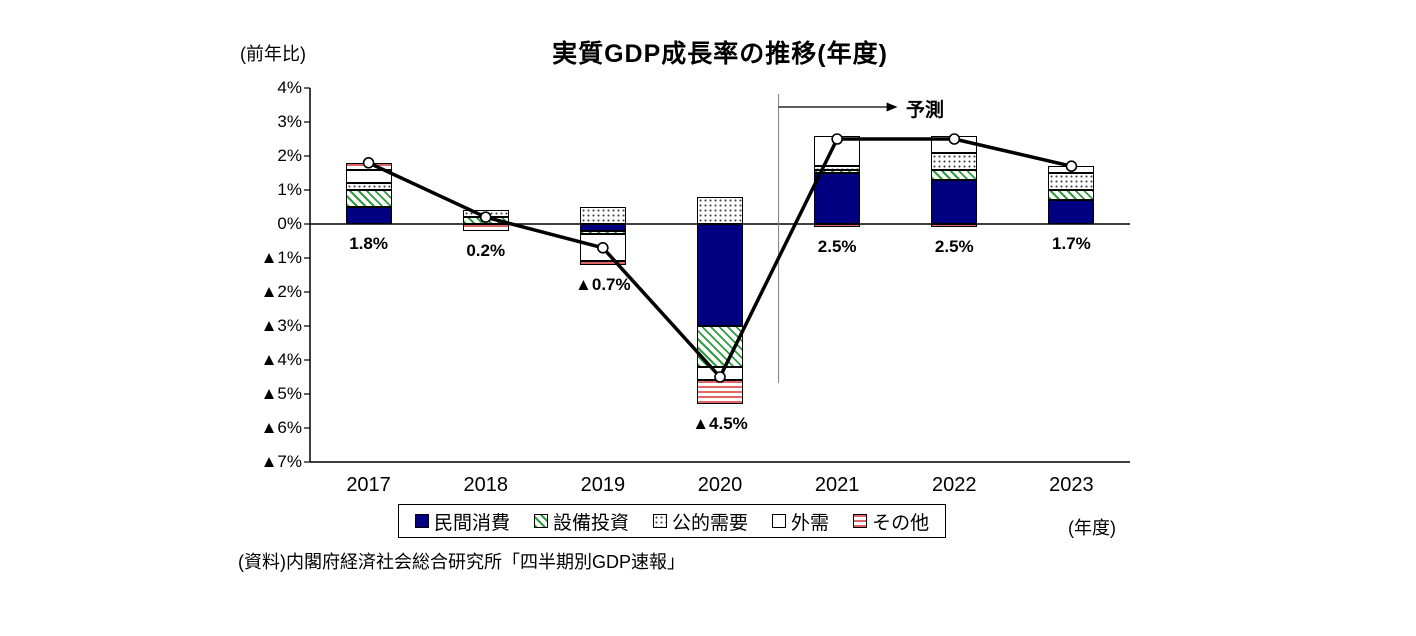  What do you see at coordinates (289, 121) in the screenshot?
I see `y-axis-label: 3%` at bounding box center [289, 121].